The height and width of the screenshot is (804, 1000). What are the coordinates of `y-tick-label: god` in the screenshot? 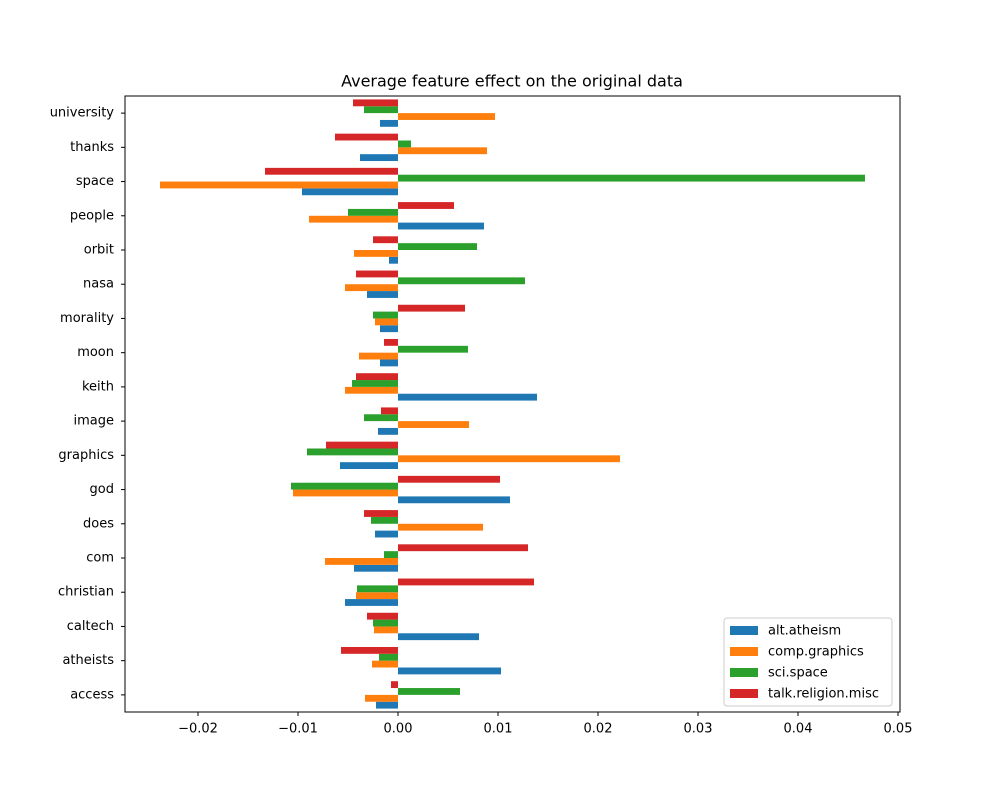 It's located at (102, 489).